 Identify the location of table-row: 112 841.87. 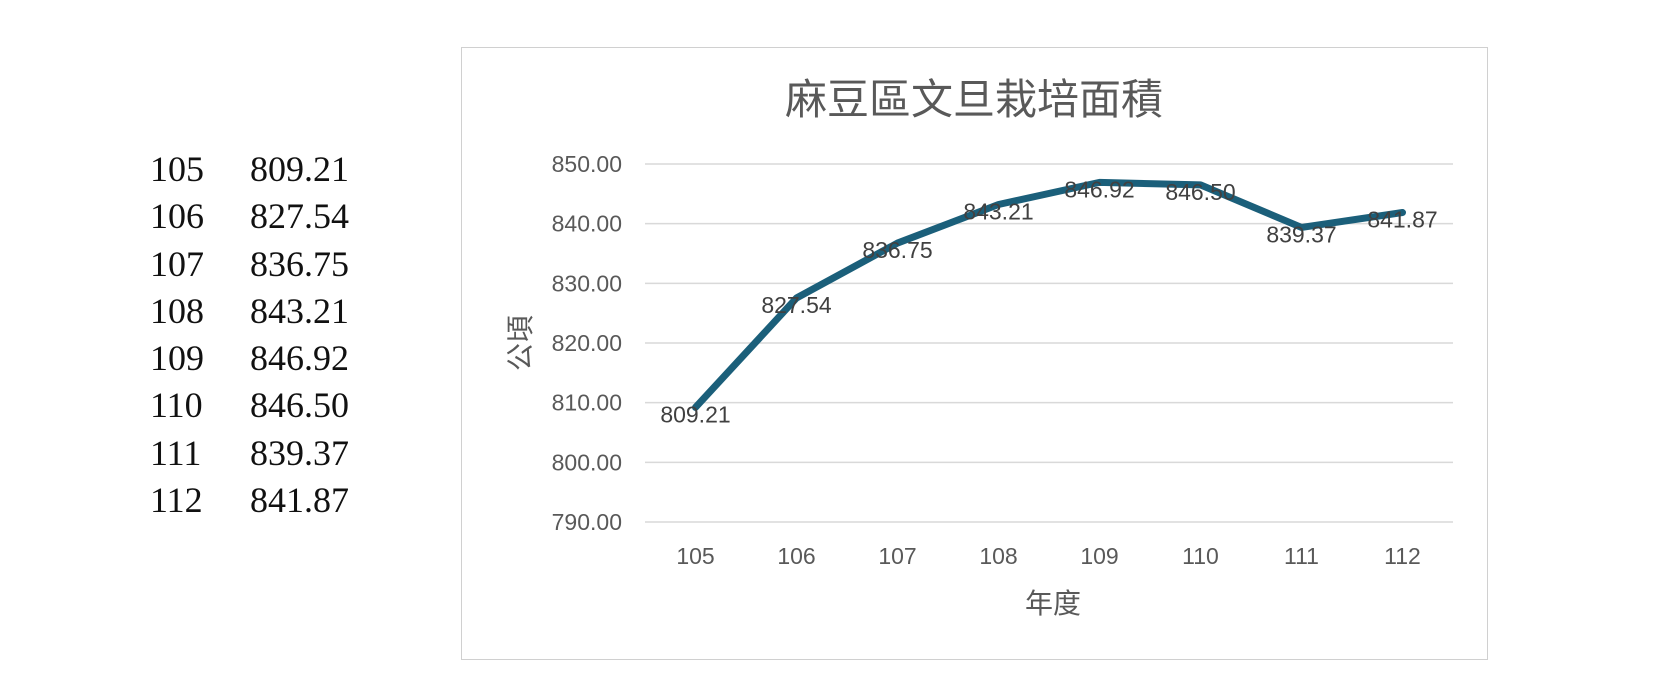
(260, 500).